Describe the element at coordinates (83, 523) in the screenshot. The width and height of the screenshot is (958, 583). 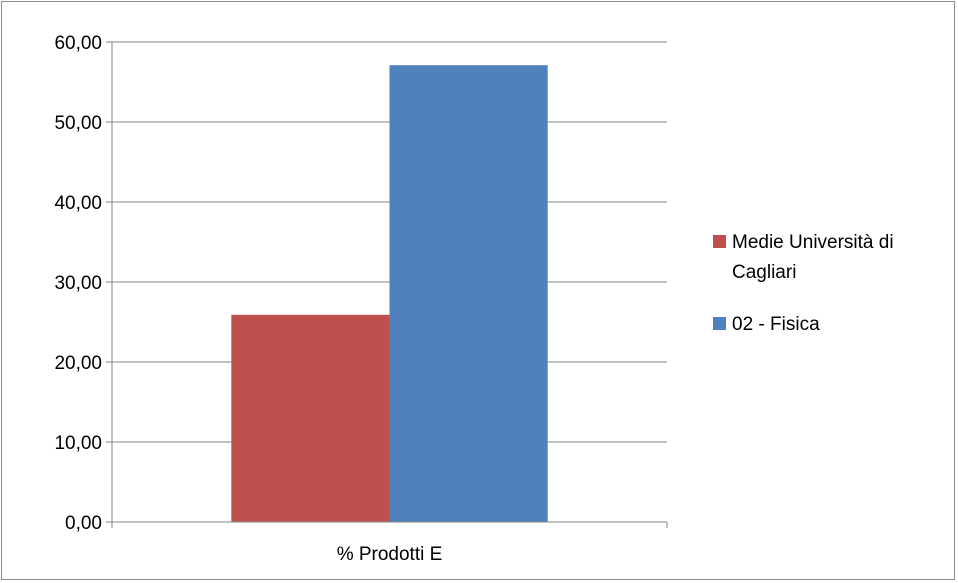
I see `y-tick-label: 0,00` at that location.